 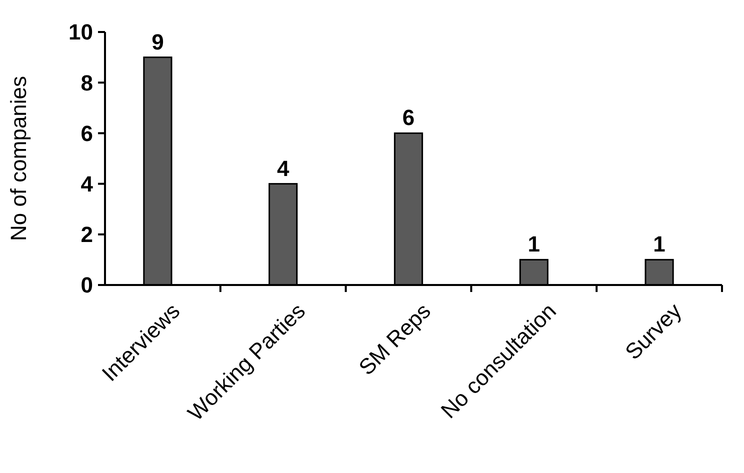 What do you see at coordinates (283, 168) in the screenshot?
I see `data-label: 4` at bounding box center [283, 168].